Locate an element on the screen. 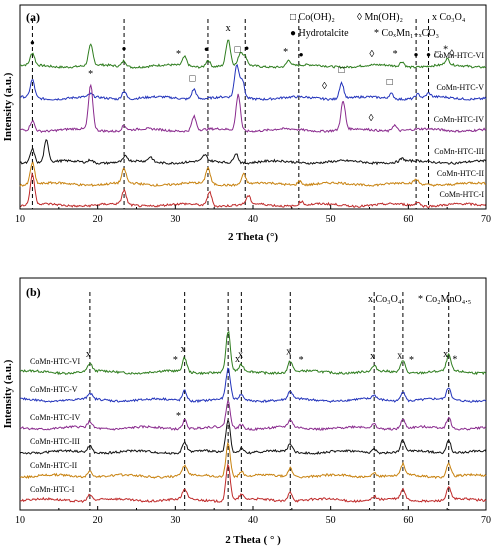  legend-co3o4: x Co₃O₄ is located at coordinates (449, 17).